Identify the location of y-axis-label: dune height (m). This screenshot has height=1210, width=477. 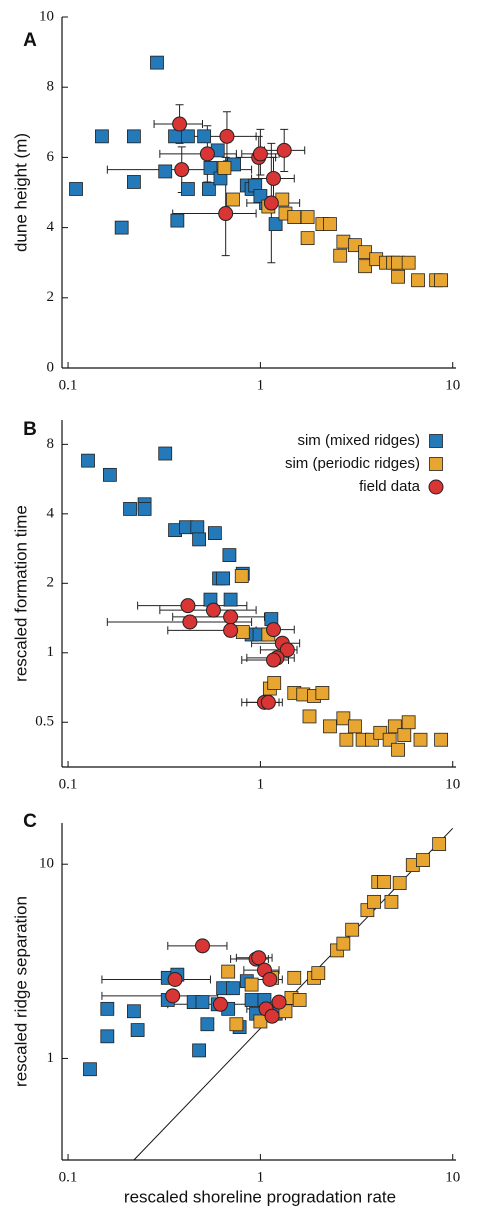
(20, 192).